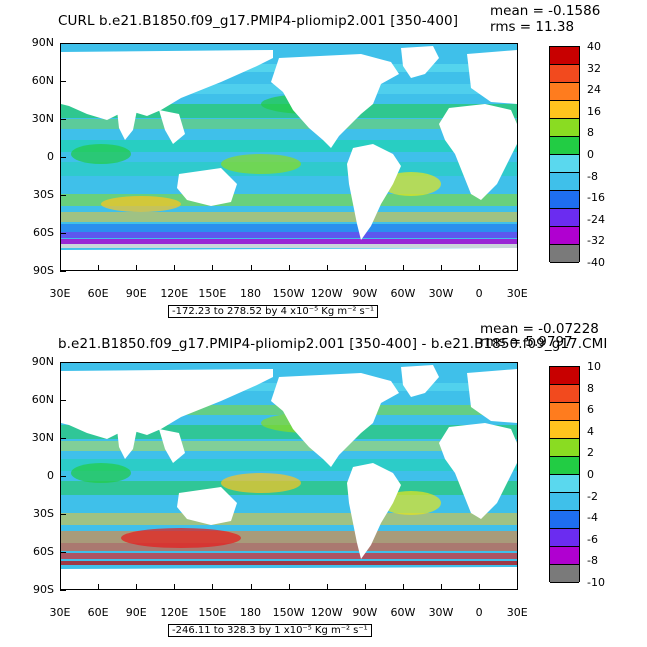 This screenshot has width=647, height=647. What do you see at coordinates (212, 293) in the screenshot?
I see `lon-tick-label: 150E` at bounding box center [212, 293].